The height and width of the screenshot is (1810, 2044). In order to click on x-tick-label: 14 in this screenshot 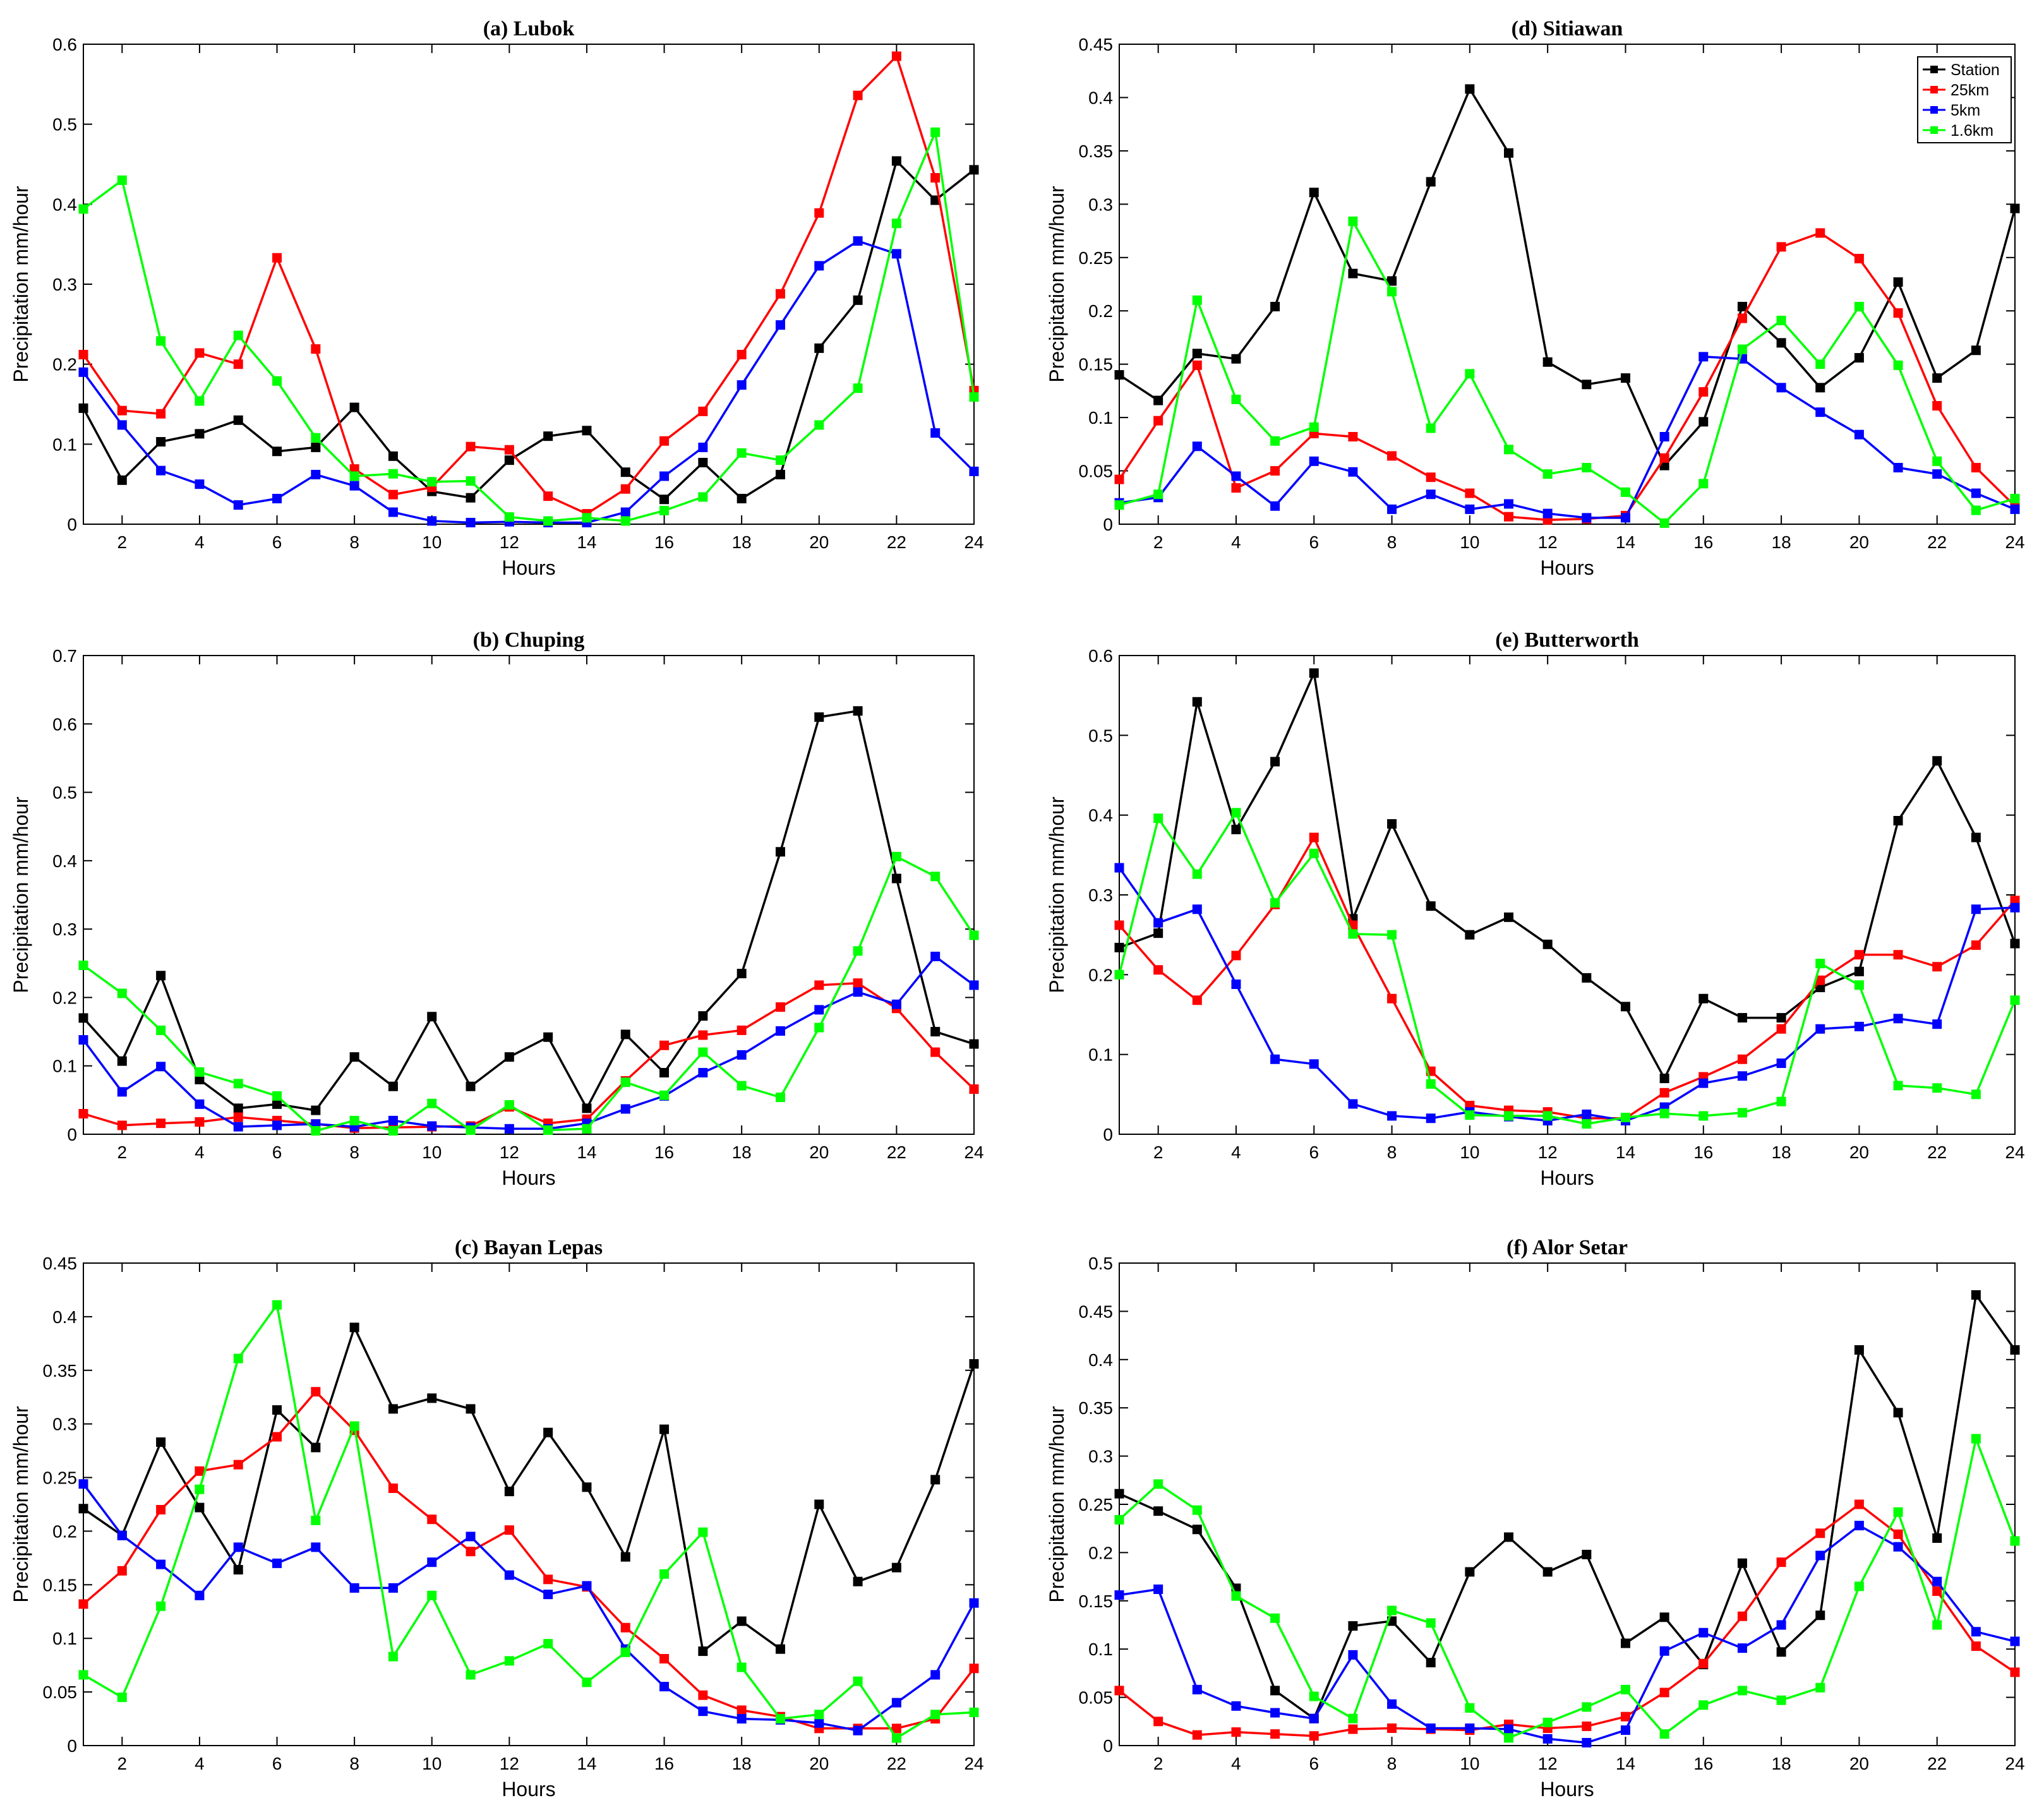, I will do `click(1625, 542)`.